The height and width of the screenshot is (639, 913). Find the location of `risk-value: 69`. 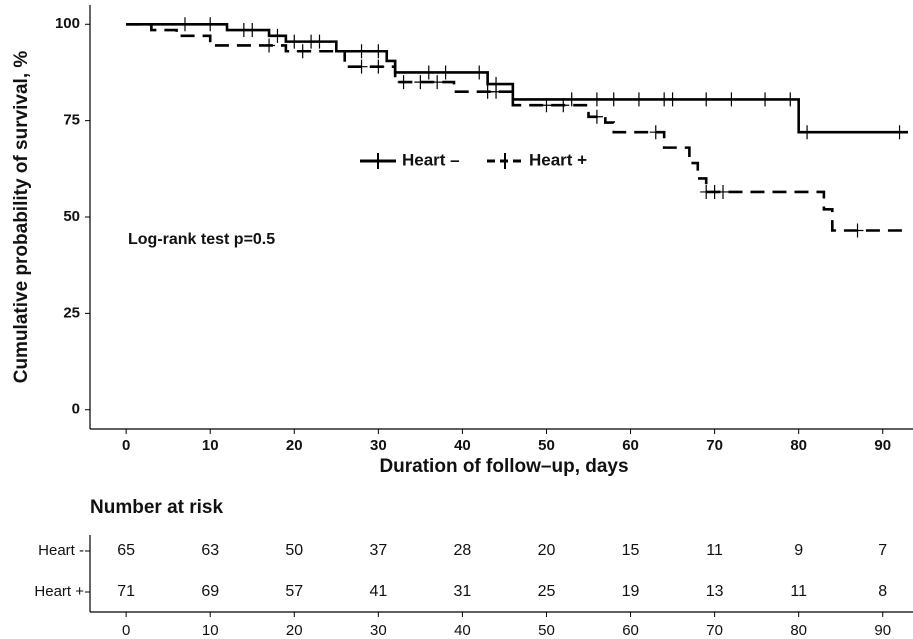

risk-value: 69 is located at coordinates (210, 591).